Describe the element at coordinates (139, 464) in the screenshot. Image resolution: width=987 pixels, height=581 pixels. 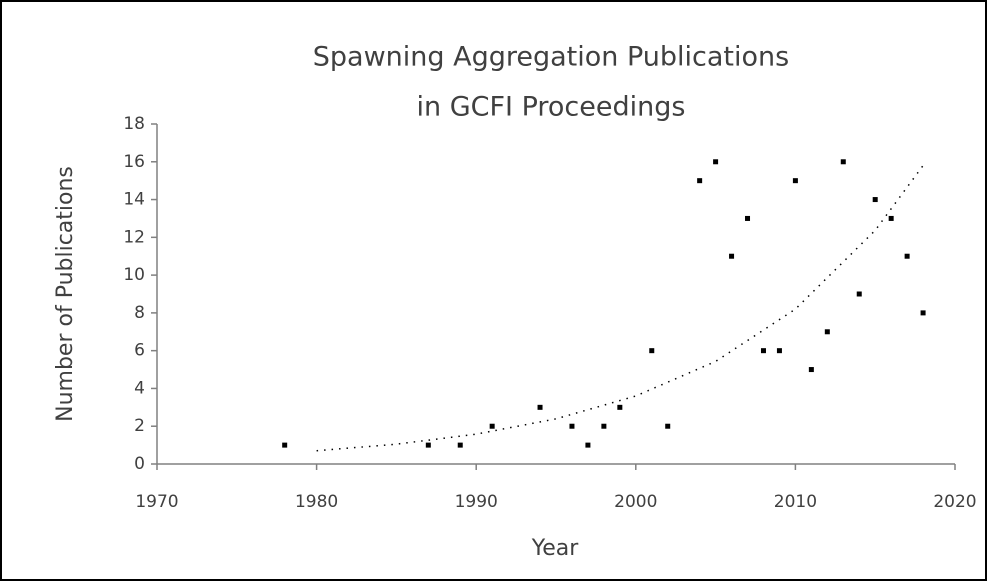
I see `y-tick-label: 0` at that location.